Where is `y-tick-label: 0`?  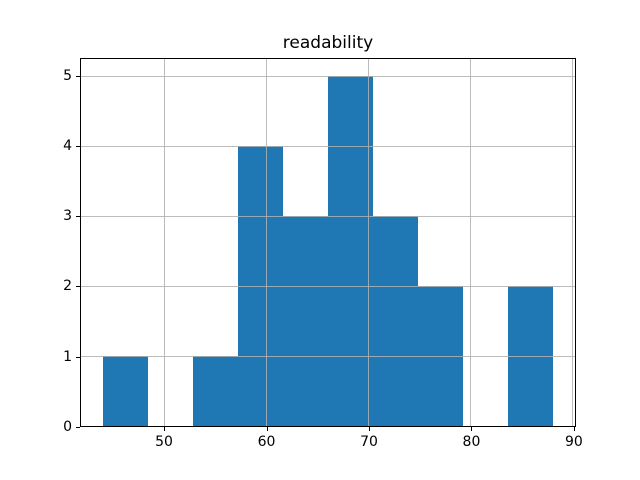 y-tick-label: 0 is located at coordinates (67, 427).